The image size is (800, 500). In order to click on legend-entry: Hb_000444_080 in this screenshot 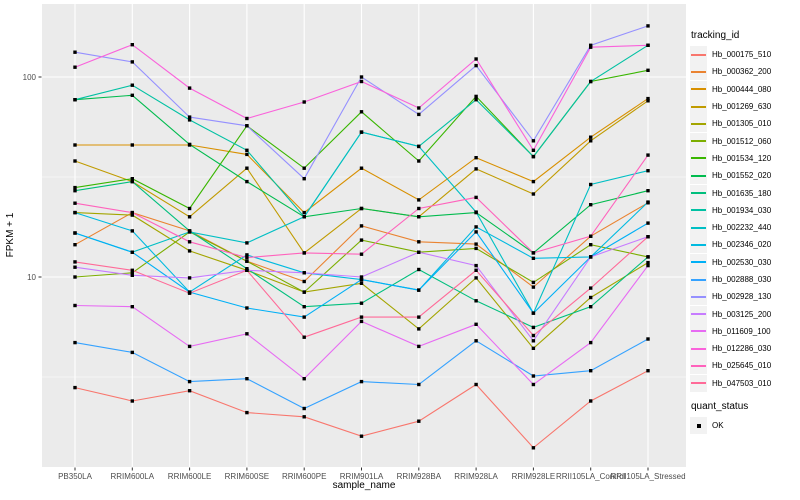, I will do `click(745, 89)`.